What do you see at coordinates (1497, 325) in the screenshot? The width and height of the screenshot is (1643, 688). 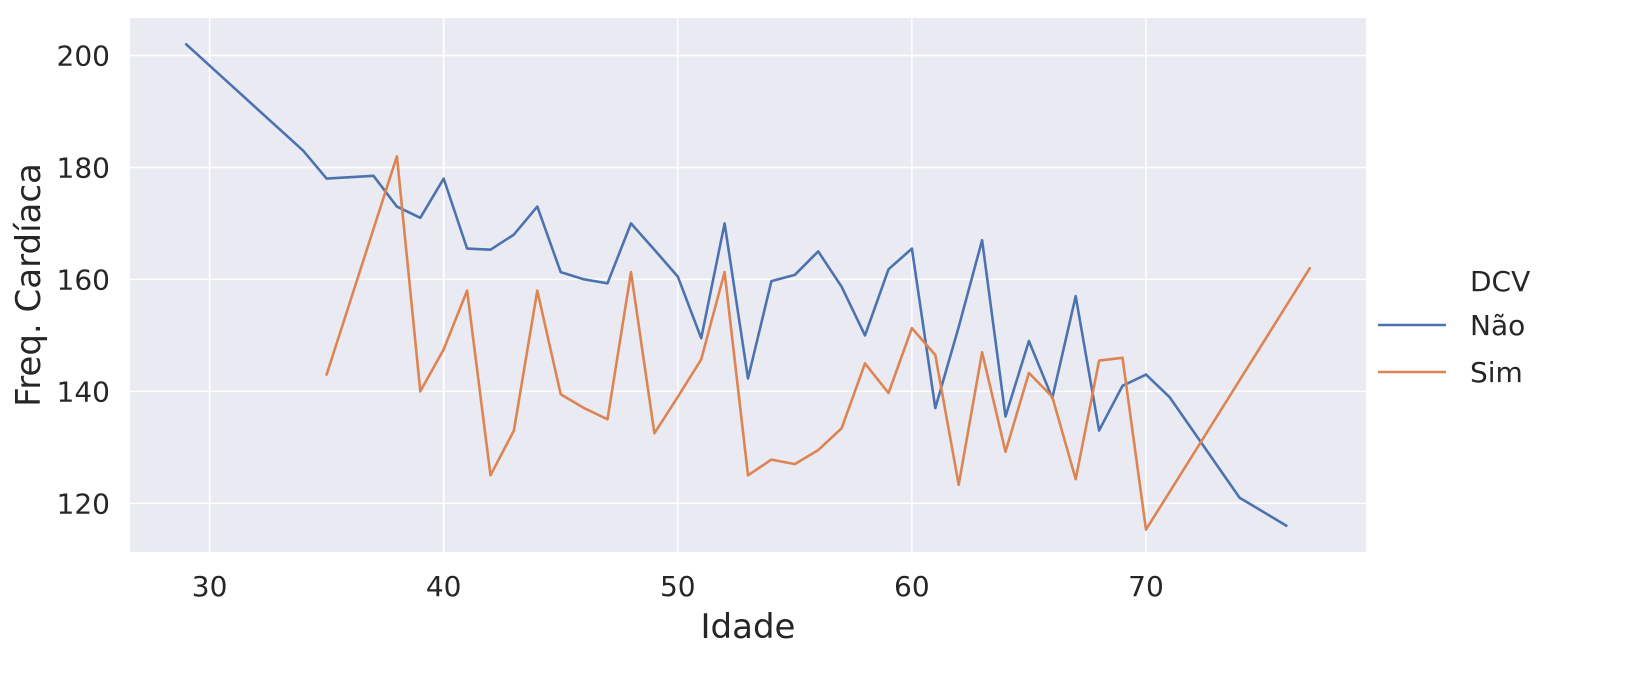 I see `legend-label-nao: Não` at bounding box center [1497, 325].